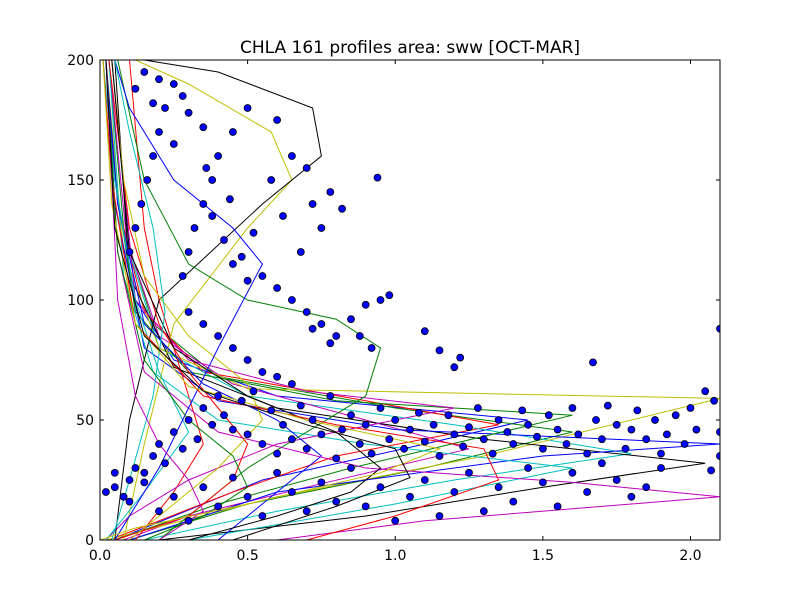  I want to click on x-tick-label: 1.0, so click(395, 556).